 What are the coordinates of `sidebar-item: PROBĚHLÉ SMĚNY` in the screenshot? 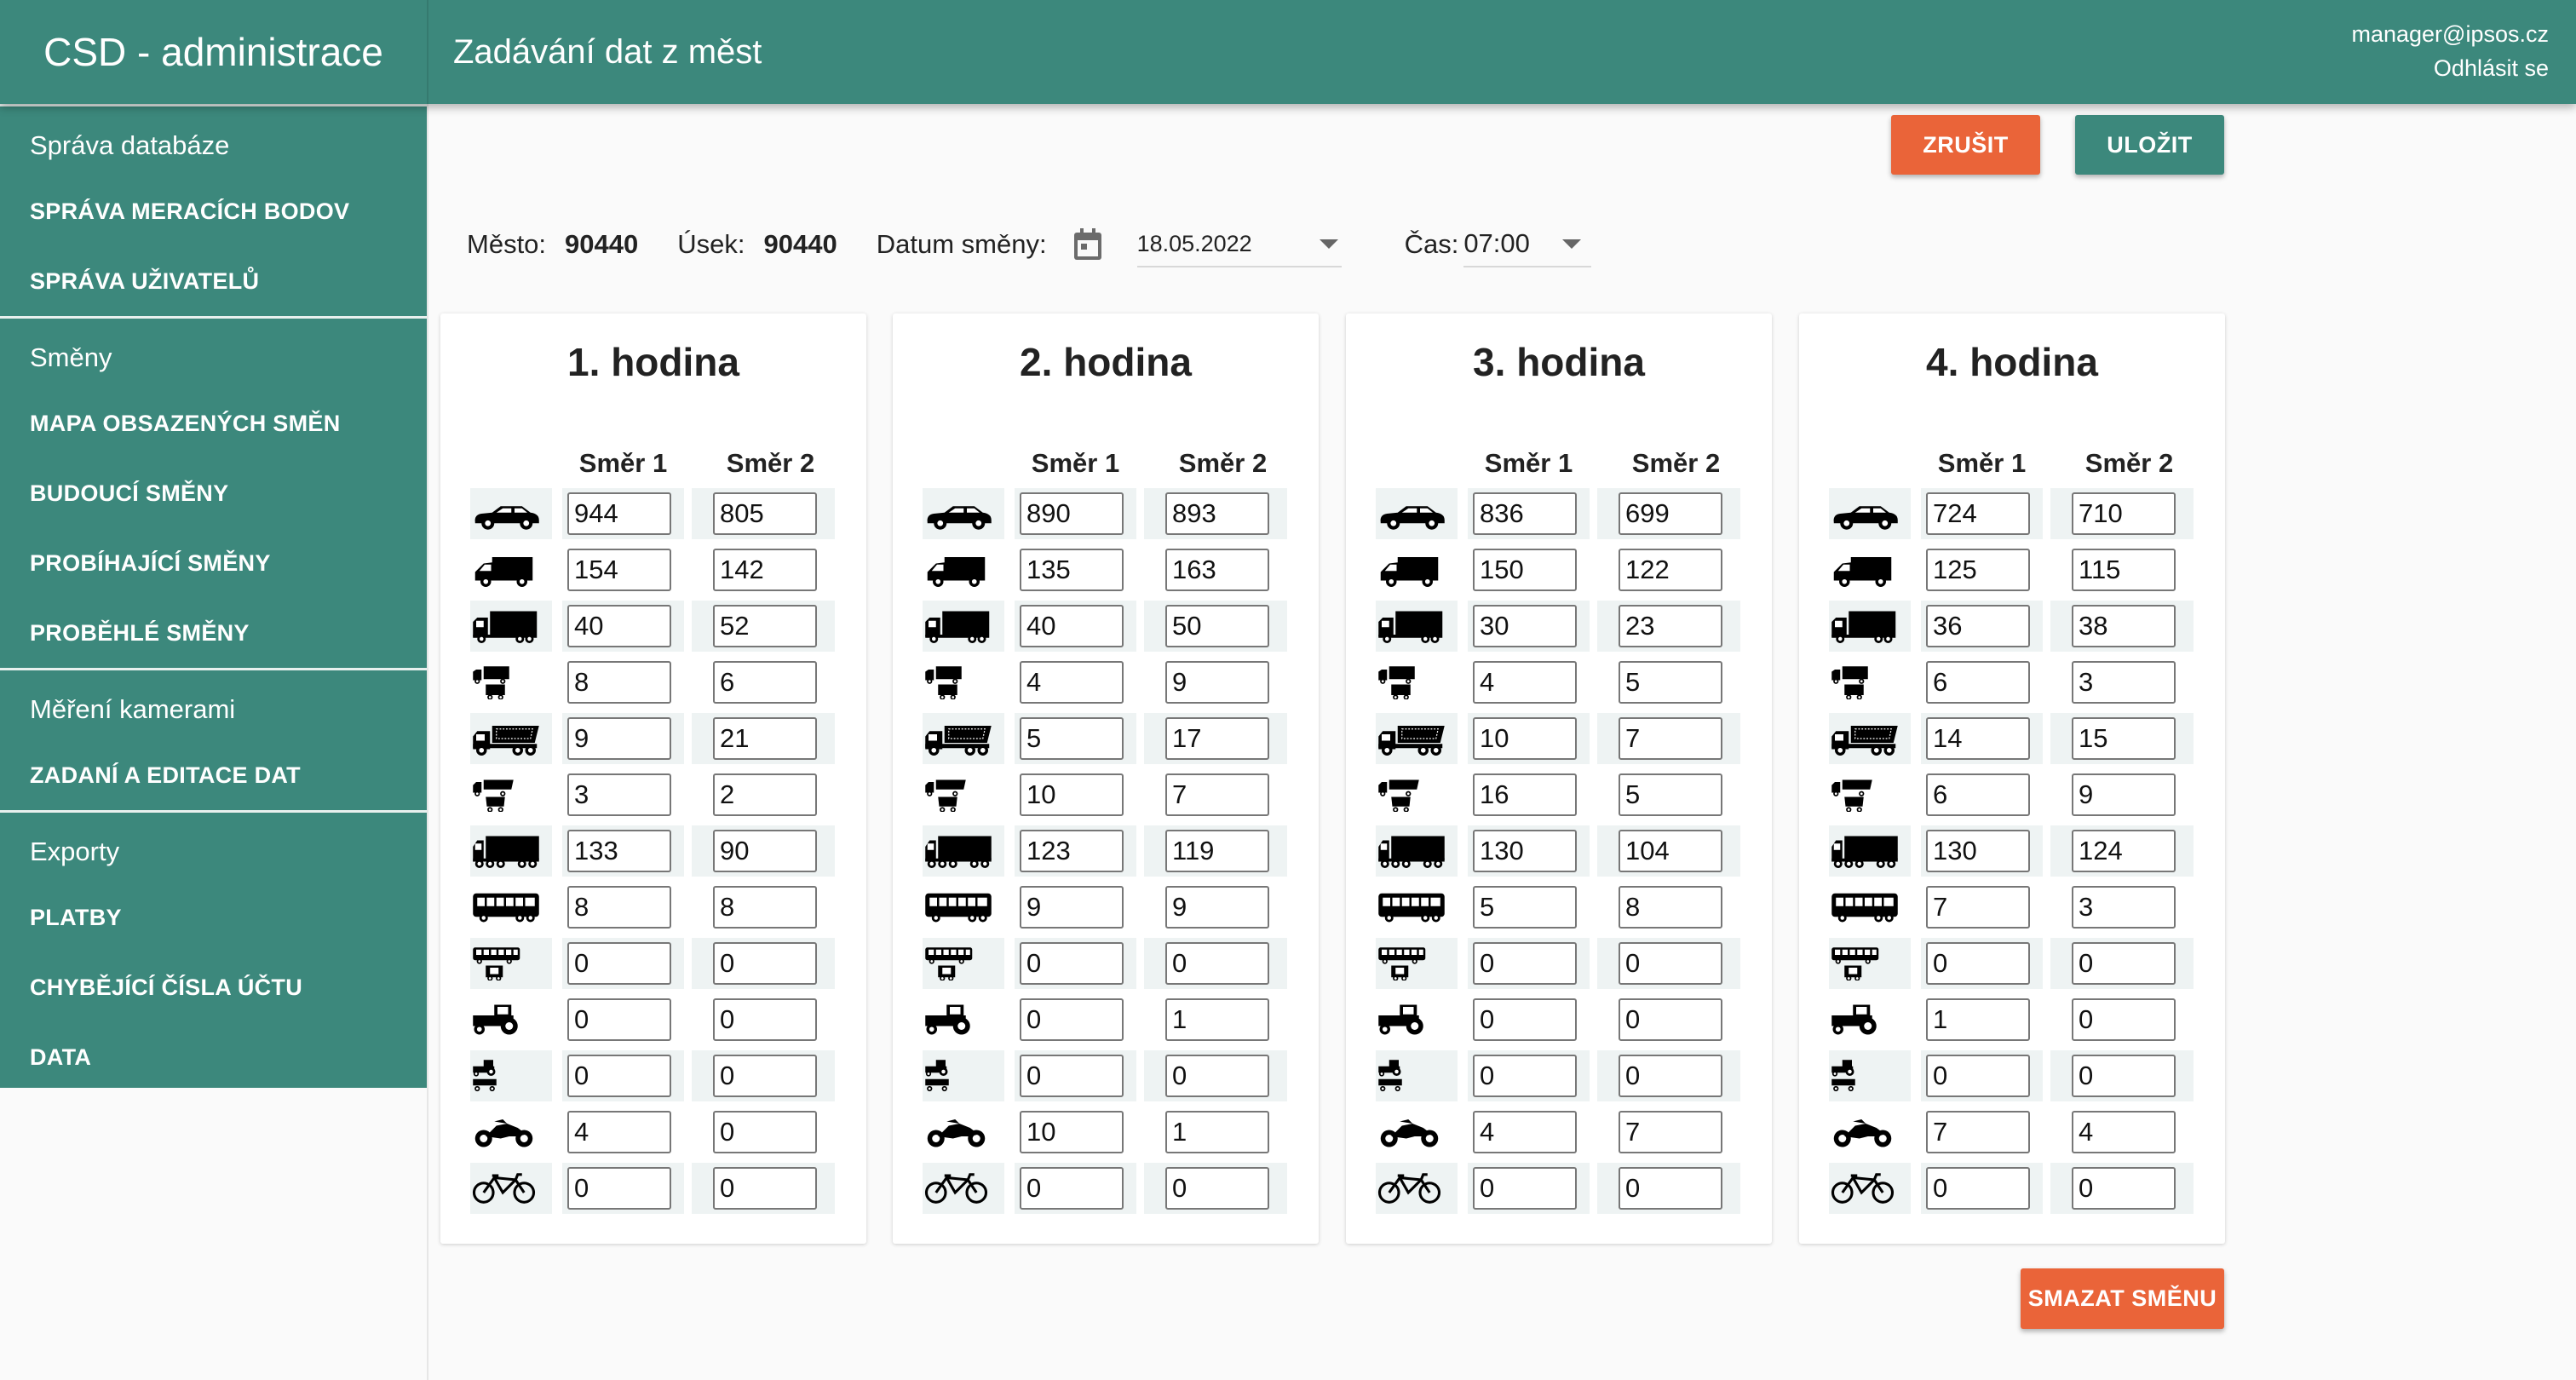 It's located at (140, 633).